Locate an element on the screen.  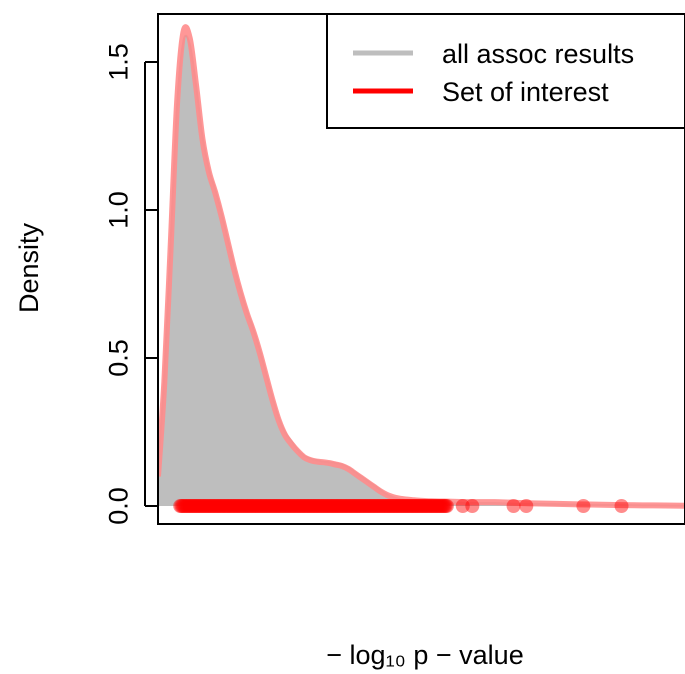
y-axis-title: Density is located at coordinates (29, 267).